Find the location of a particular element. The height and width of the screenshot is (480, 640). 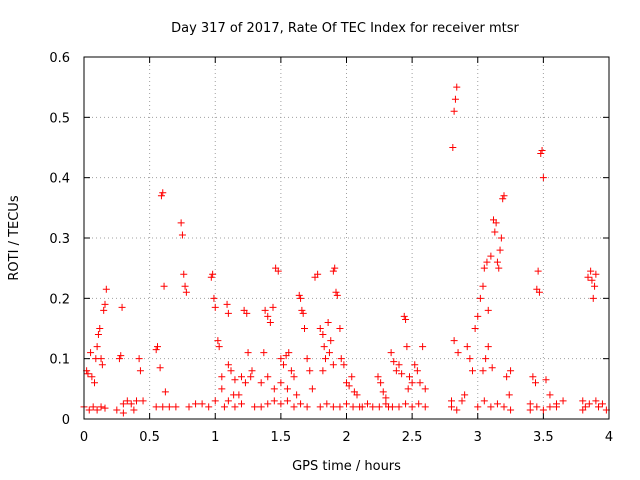

y-tick-label: 0.5 is located at coordinates (59, 118).